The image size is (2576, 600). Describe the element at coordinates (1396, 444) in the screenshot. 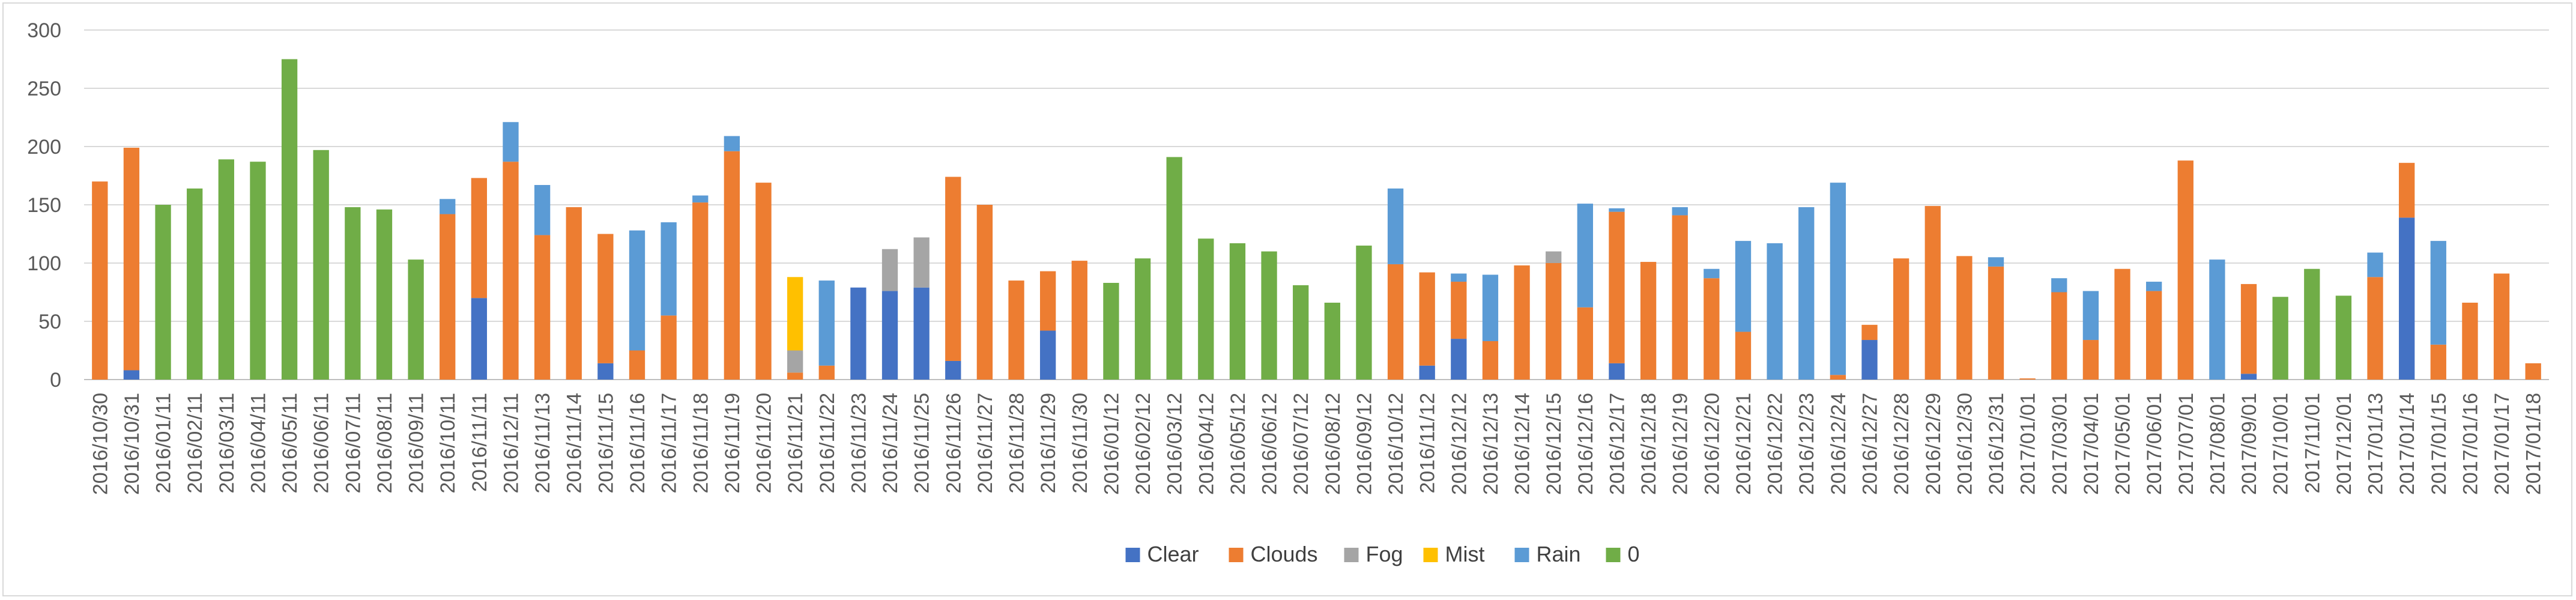

I see `x-tick-label: 2016/10/12` at that location.